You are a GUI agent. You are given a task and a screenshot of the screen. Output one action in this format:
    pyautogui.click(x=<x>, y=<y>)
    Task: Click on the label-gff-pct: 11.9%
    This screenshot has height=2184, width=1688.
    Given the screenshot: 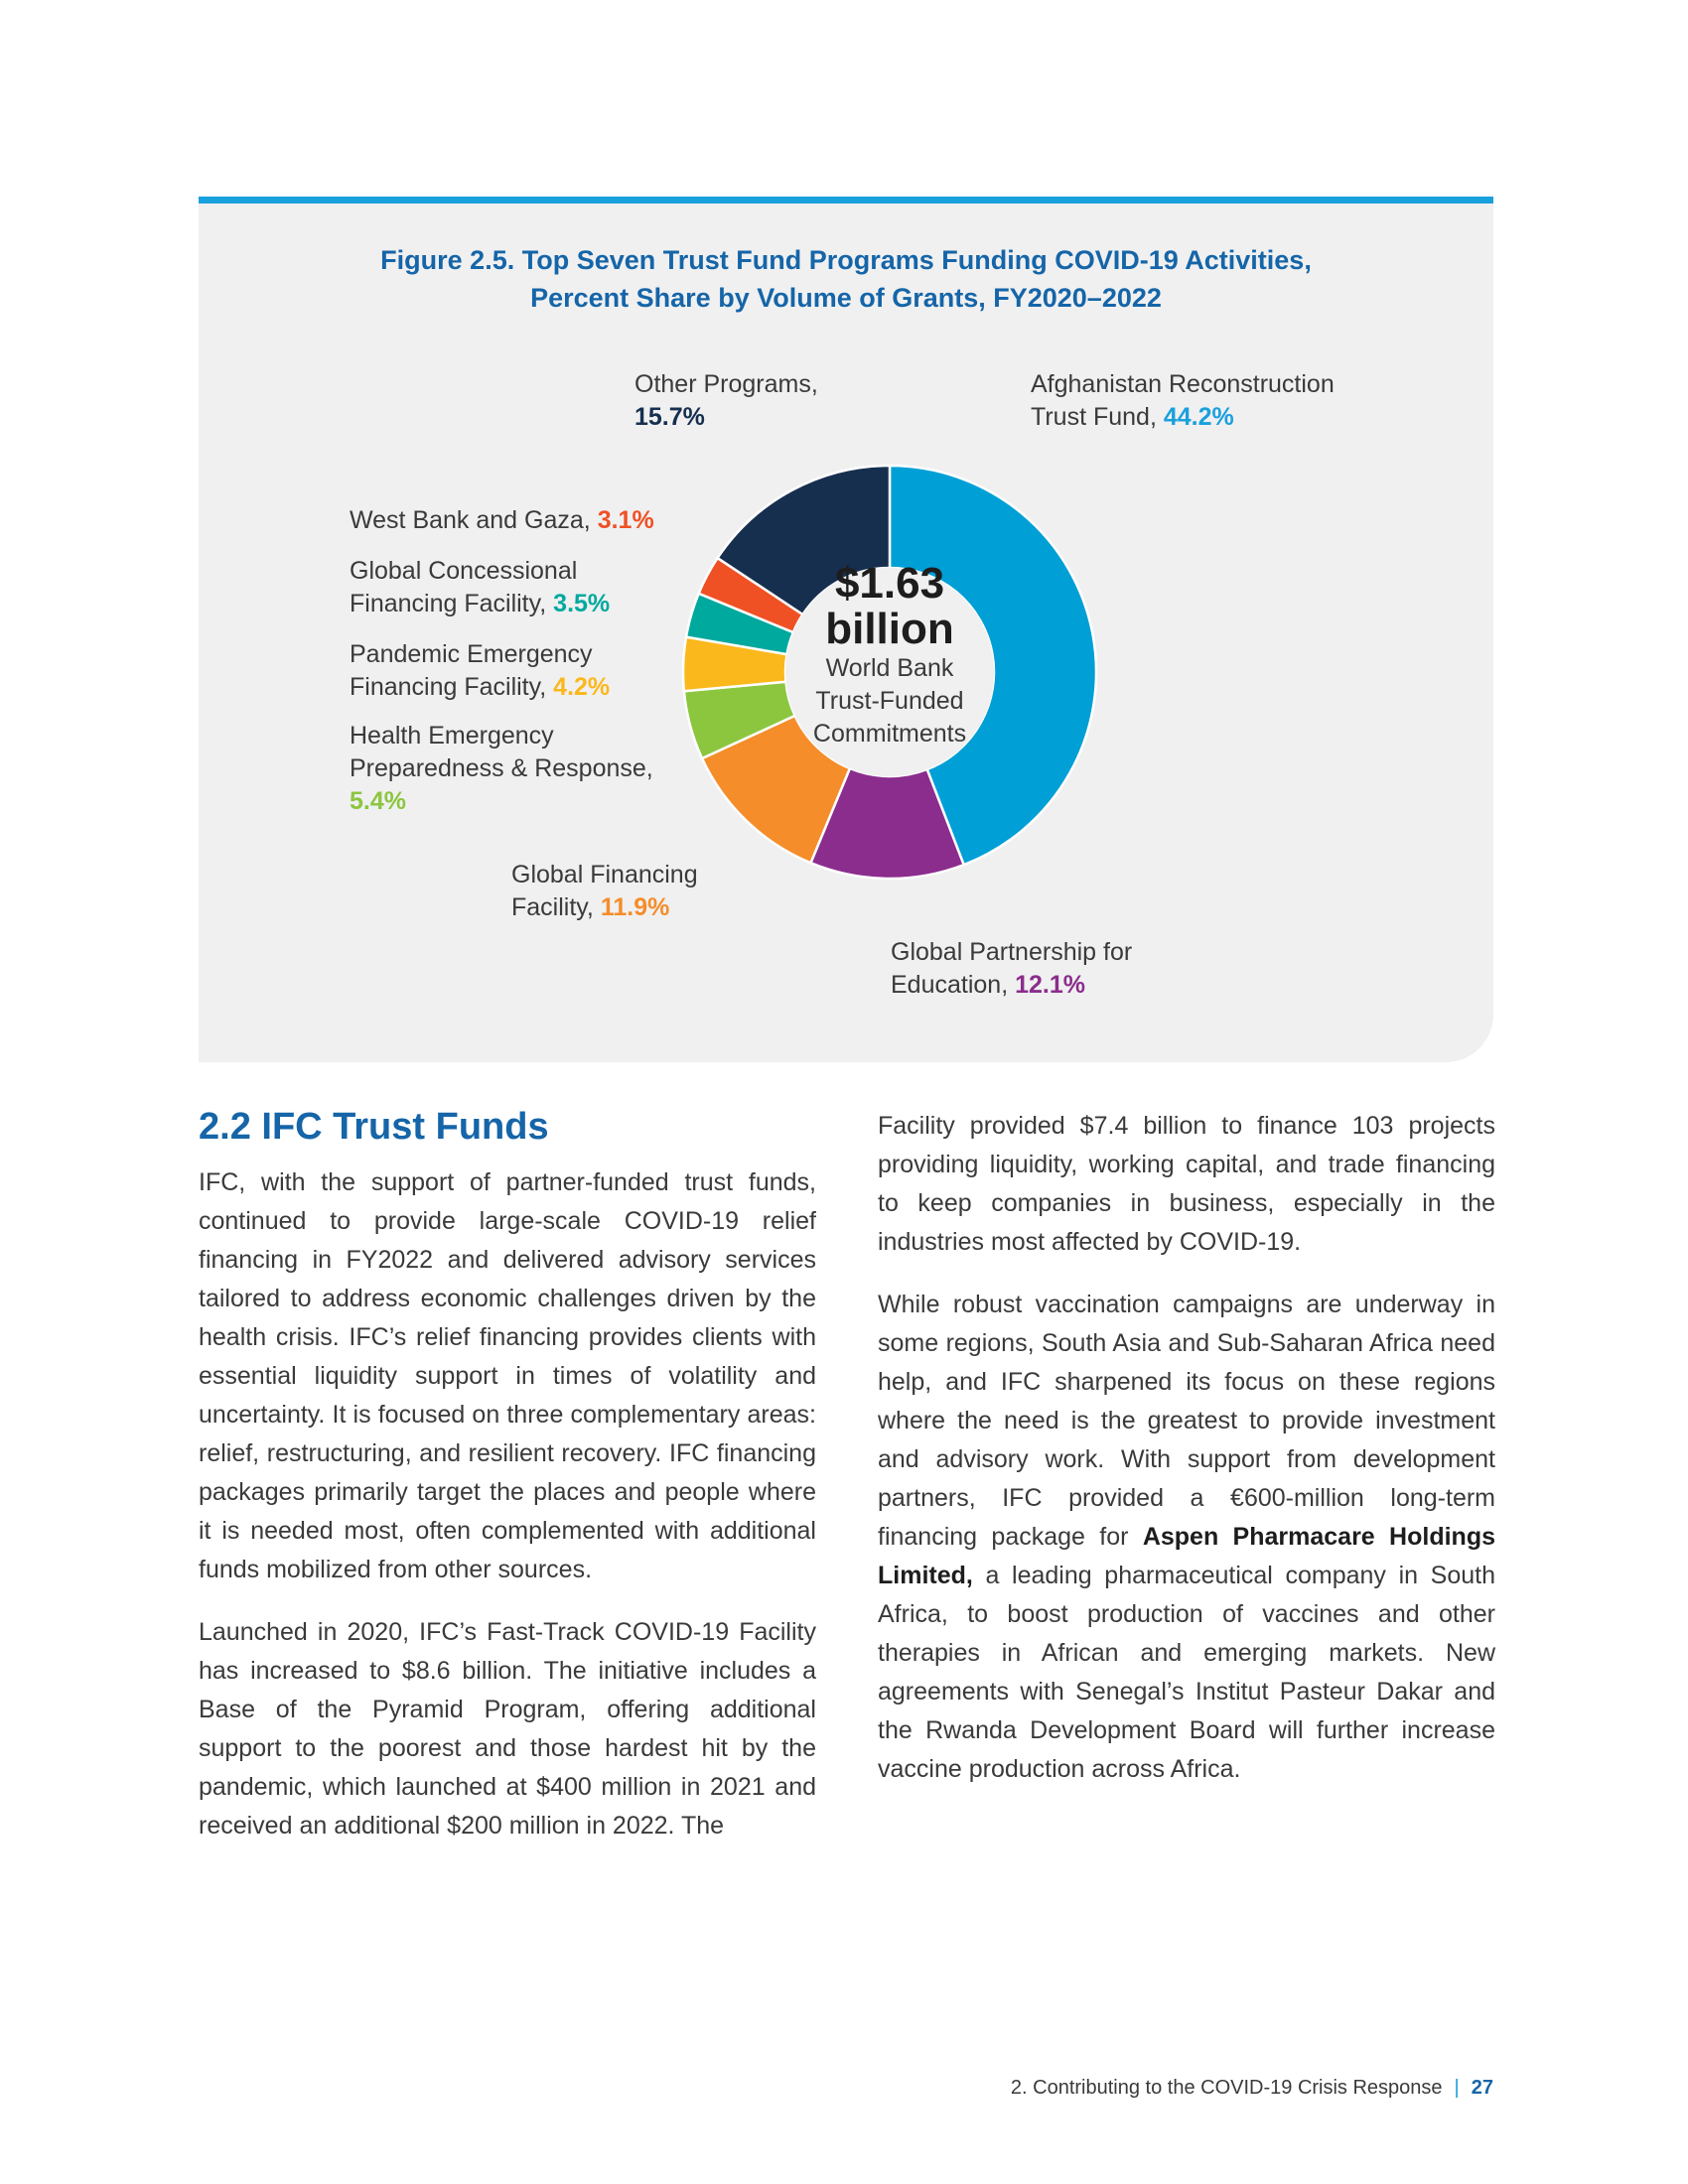 What is the action you would take?
    pyautogui.click(x=635, y=907)
    